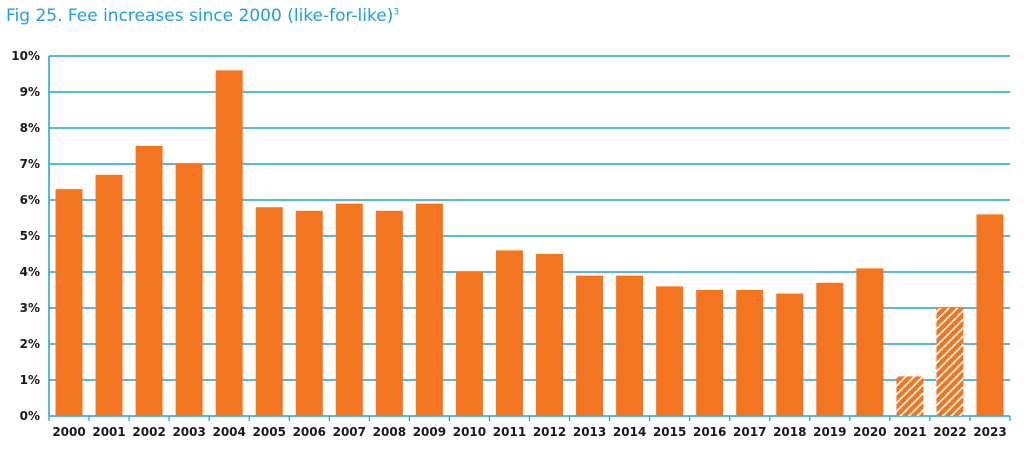 The image size is (1024, 456). Describe the element at coordinates (349, 432) in the screenshot. I see `x-tick-label: 2007` at that location.